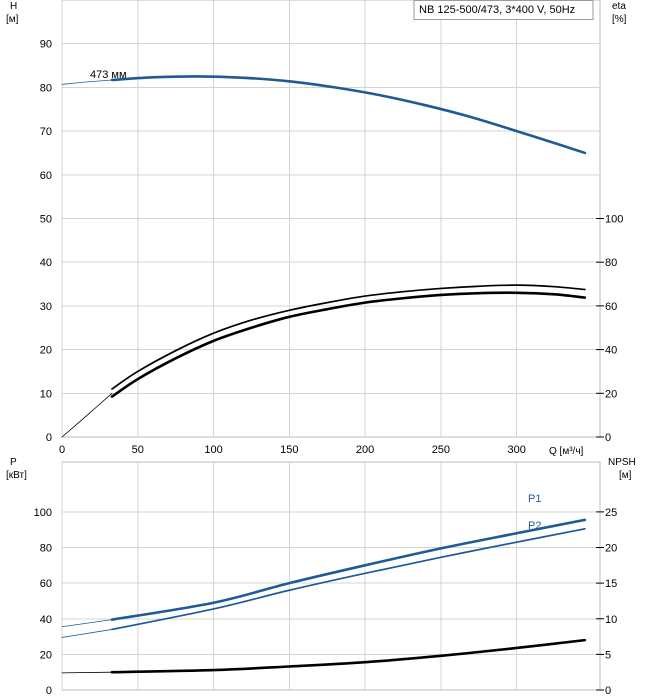  Describe the element at coordinates (43, 513) in the screenshot. I see `left-tick-label: 100` at that location.